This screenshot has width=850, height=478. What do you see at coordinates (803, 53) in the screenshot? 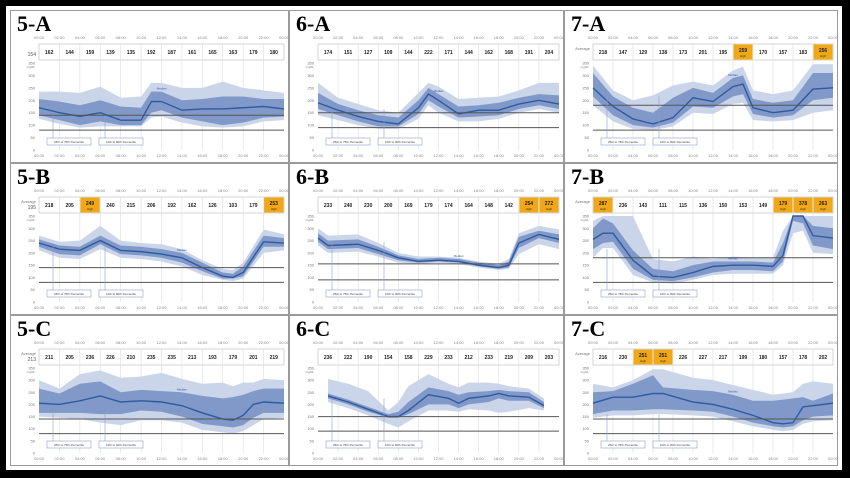
I see `hourly-average: 183` at bounding box center [803, 53].